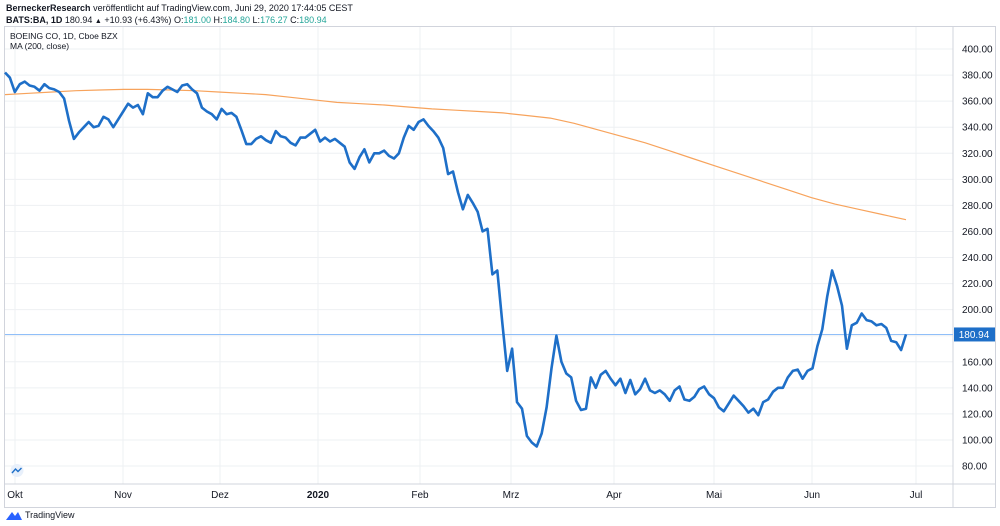 The image size is (1000, 526). Describe the element at coordinates (40, 46) in the screenshot. I see `legend-indicator: MA (200, close)` at that location.